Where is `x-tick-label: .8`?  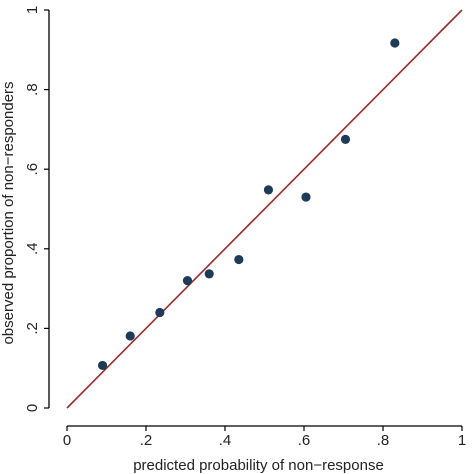 x-tick-label: .8 is located at coordinates (383, 440).